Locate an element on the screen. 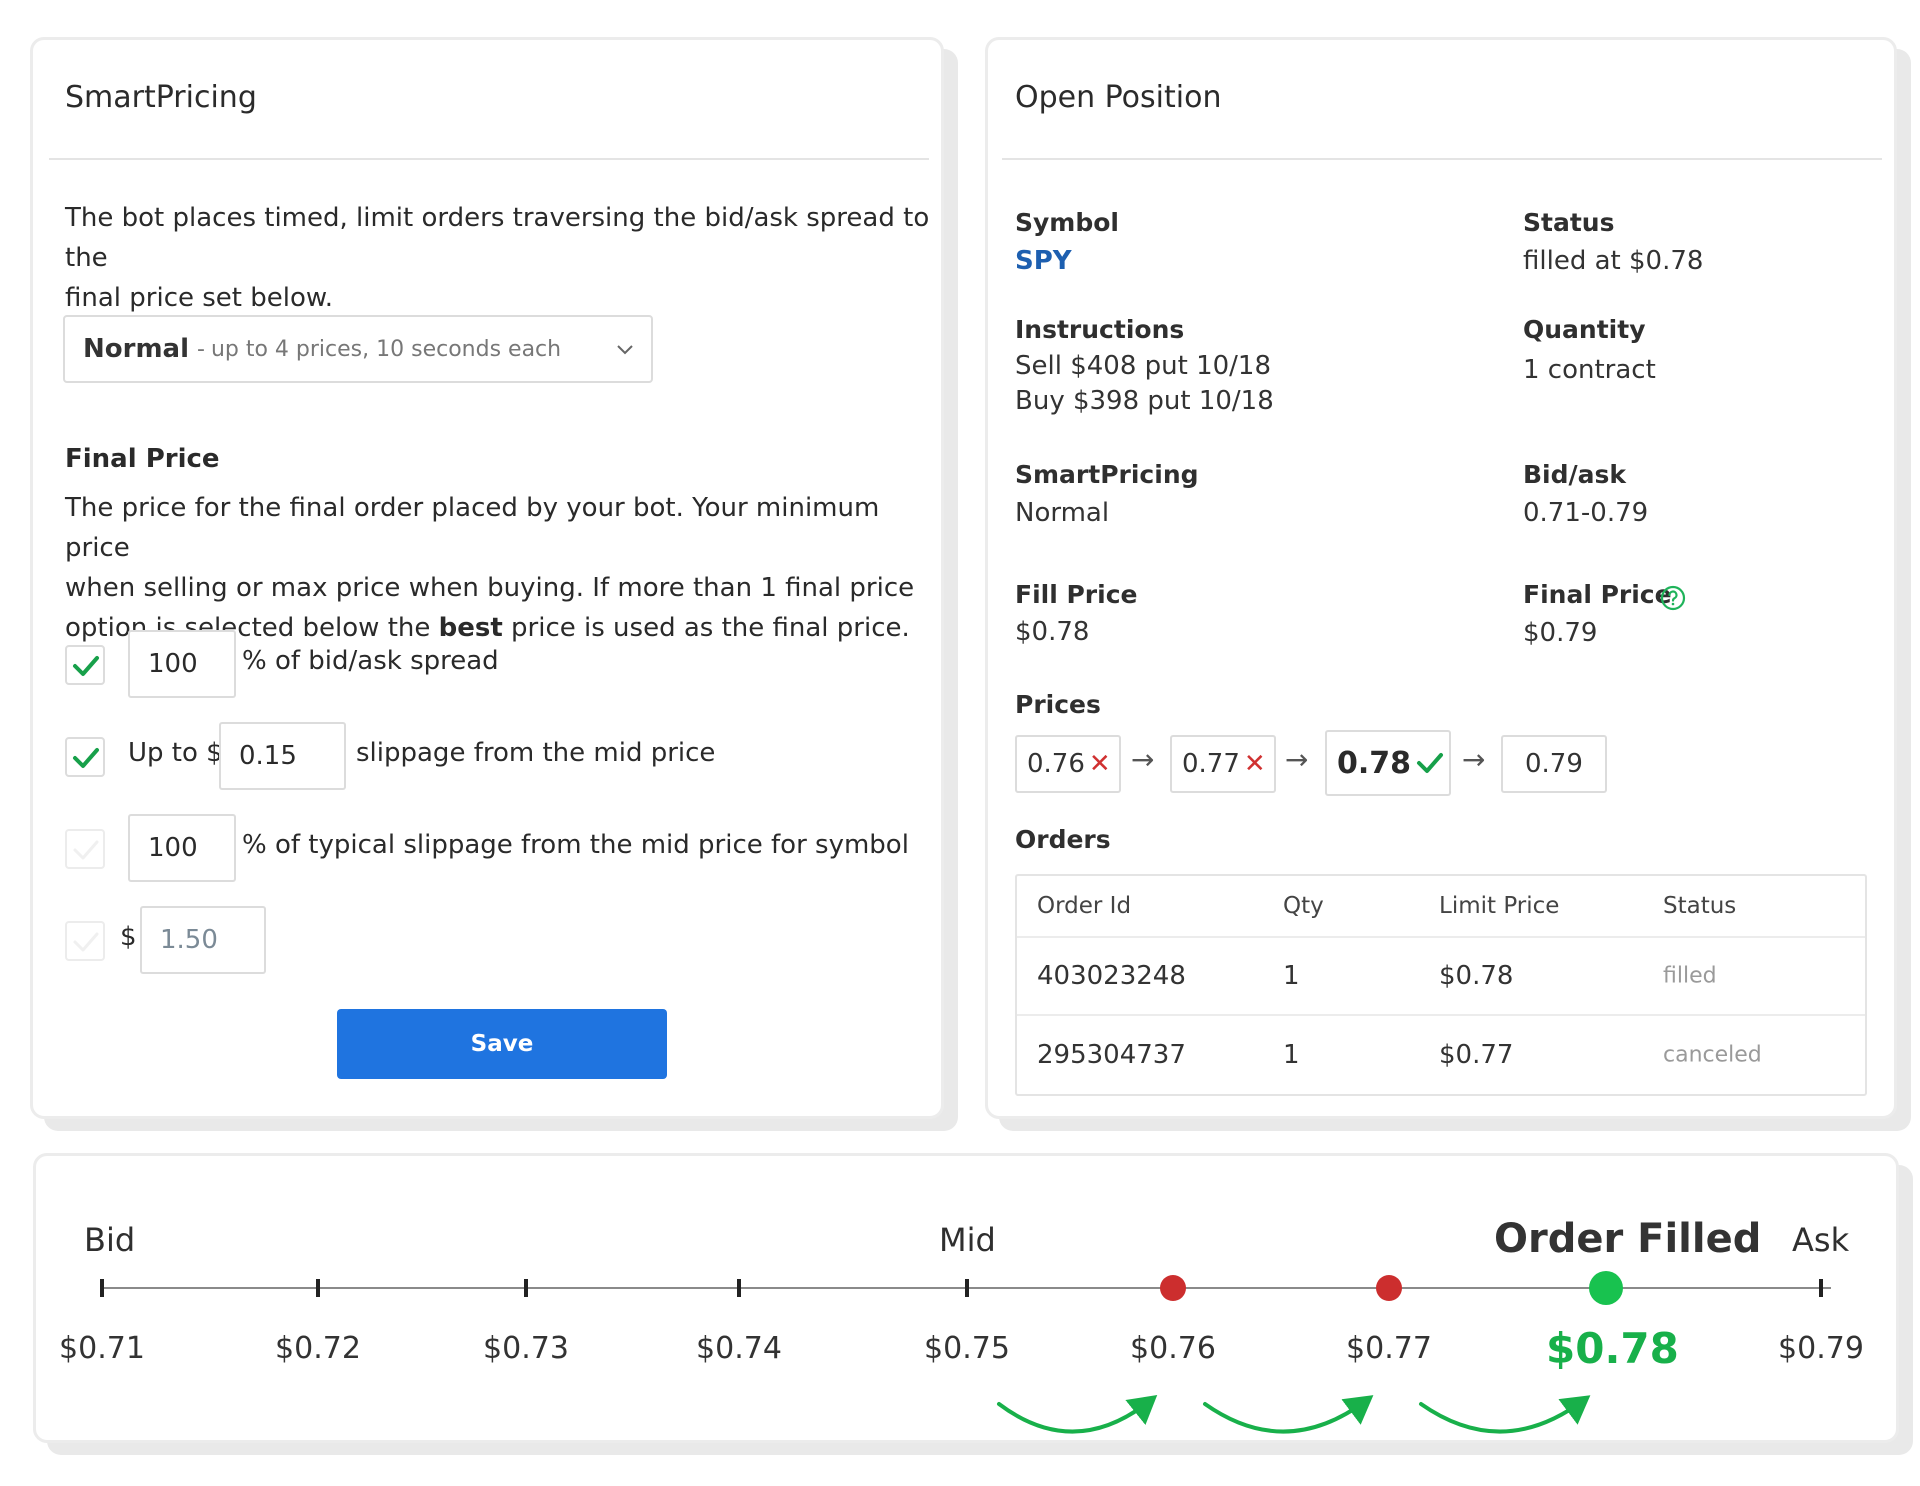 The width and height of the screenshot is (1920, 1486). mode-select-detail: up to 4 prices, 10 seconds each is located at coordinates (386, 349).